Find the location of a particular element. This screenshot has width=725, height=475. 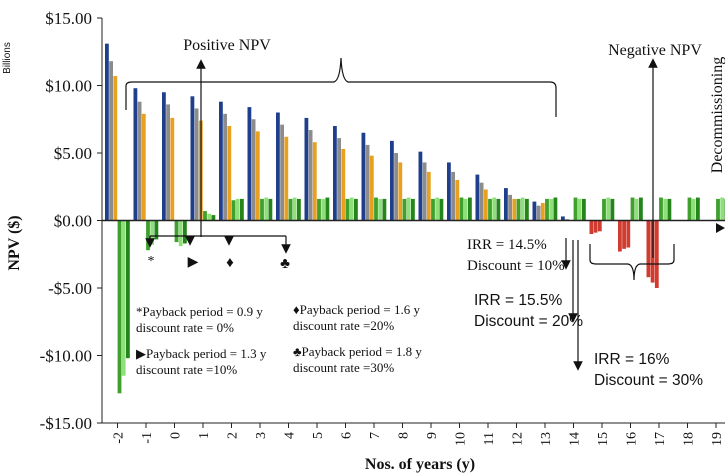

bar-16-s2 is located at coordinates (628, 234).